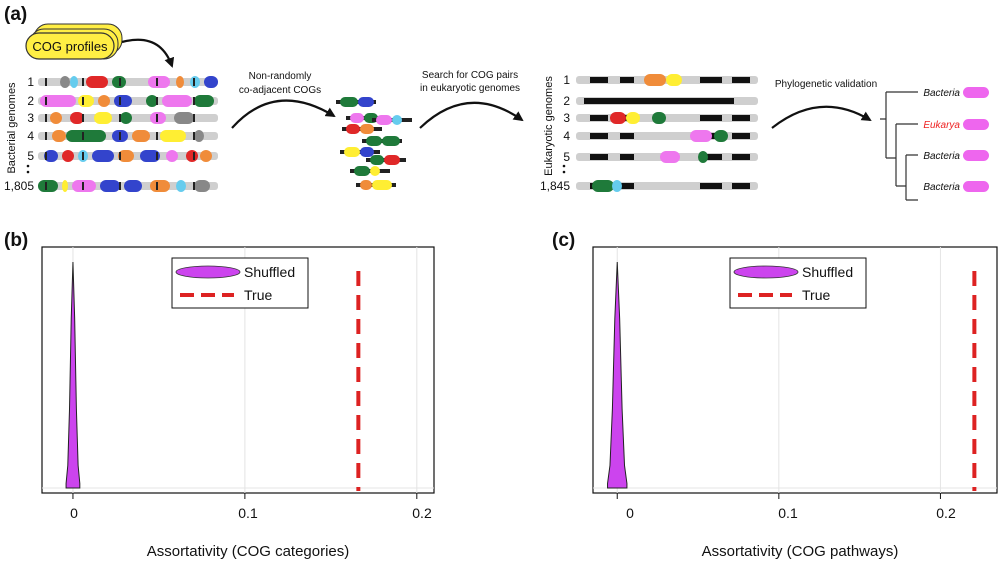 Image resolution: width=1000 pixels, height=565 pixels. What do you see at coordinates (566, 136) in the screenshot?
I see `eukaryotic-row-label: 4` at bounding box center [566, 136].